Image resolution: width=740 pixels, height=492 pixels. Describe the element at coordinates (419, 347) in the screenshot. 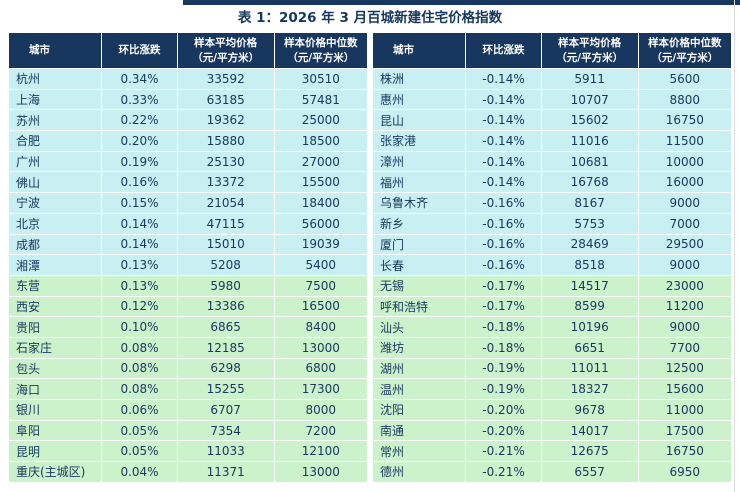

I see `city-cell: 潍坊` at that location.